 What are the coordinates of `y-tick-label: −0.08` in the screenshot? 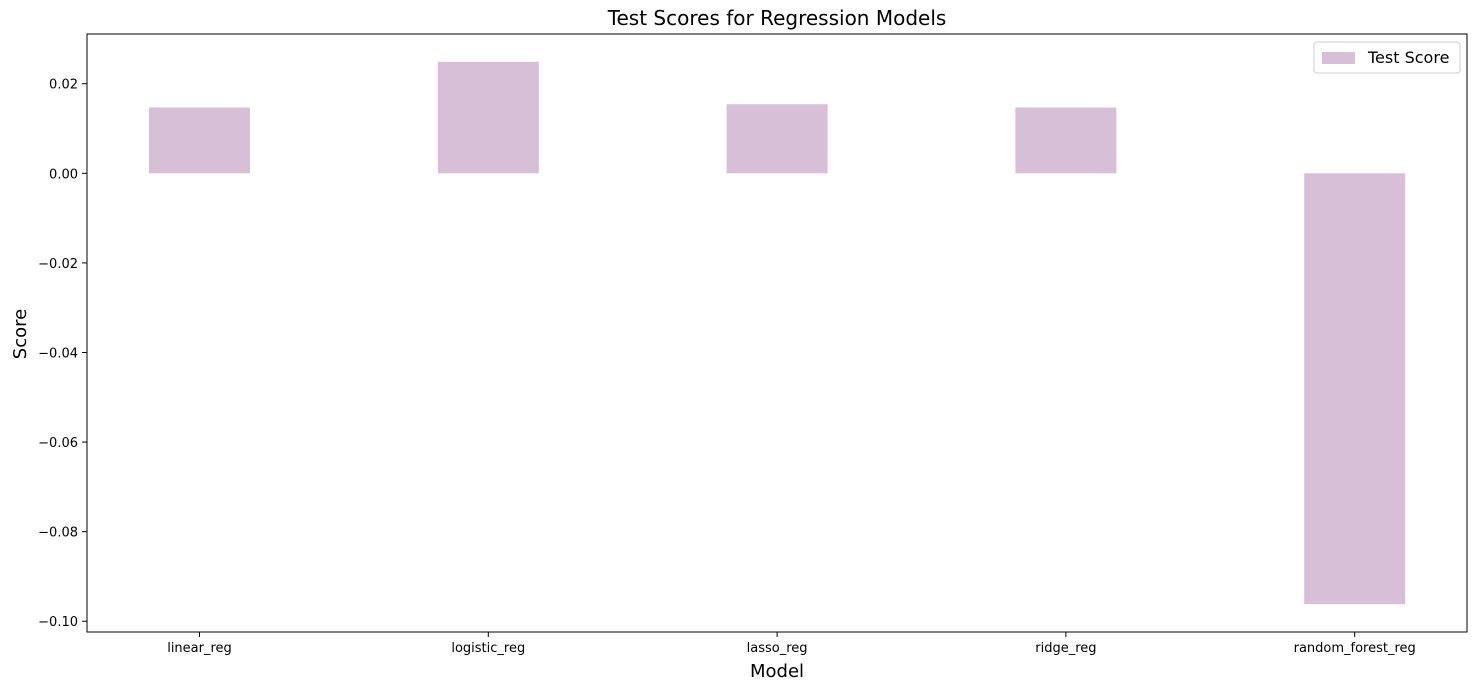 It's located at (58, 533).